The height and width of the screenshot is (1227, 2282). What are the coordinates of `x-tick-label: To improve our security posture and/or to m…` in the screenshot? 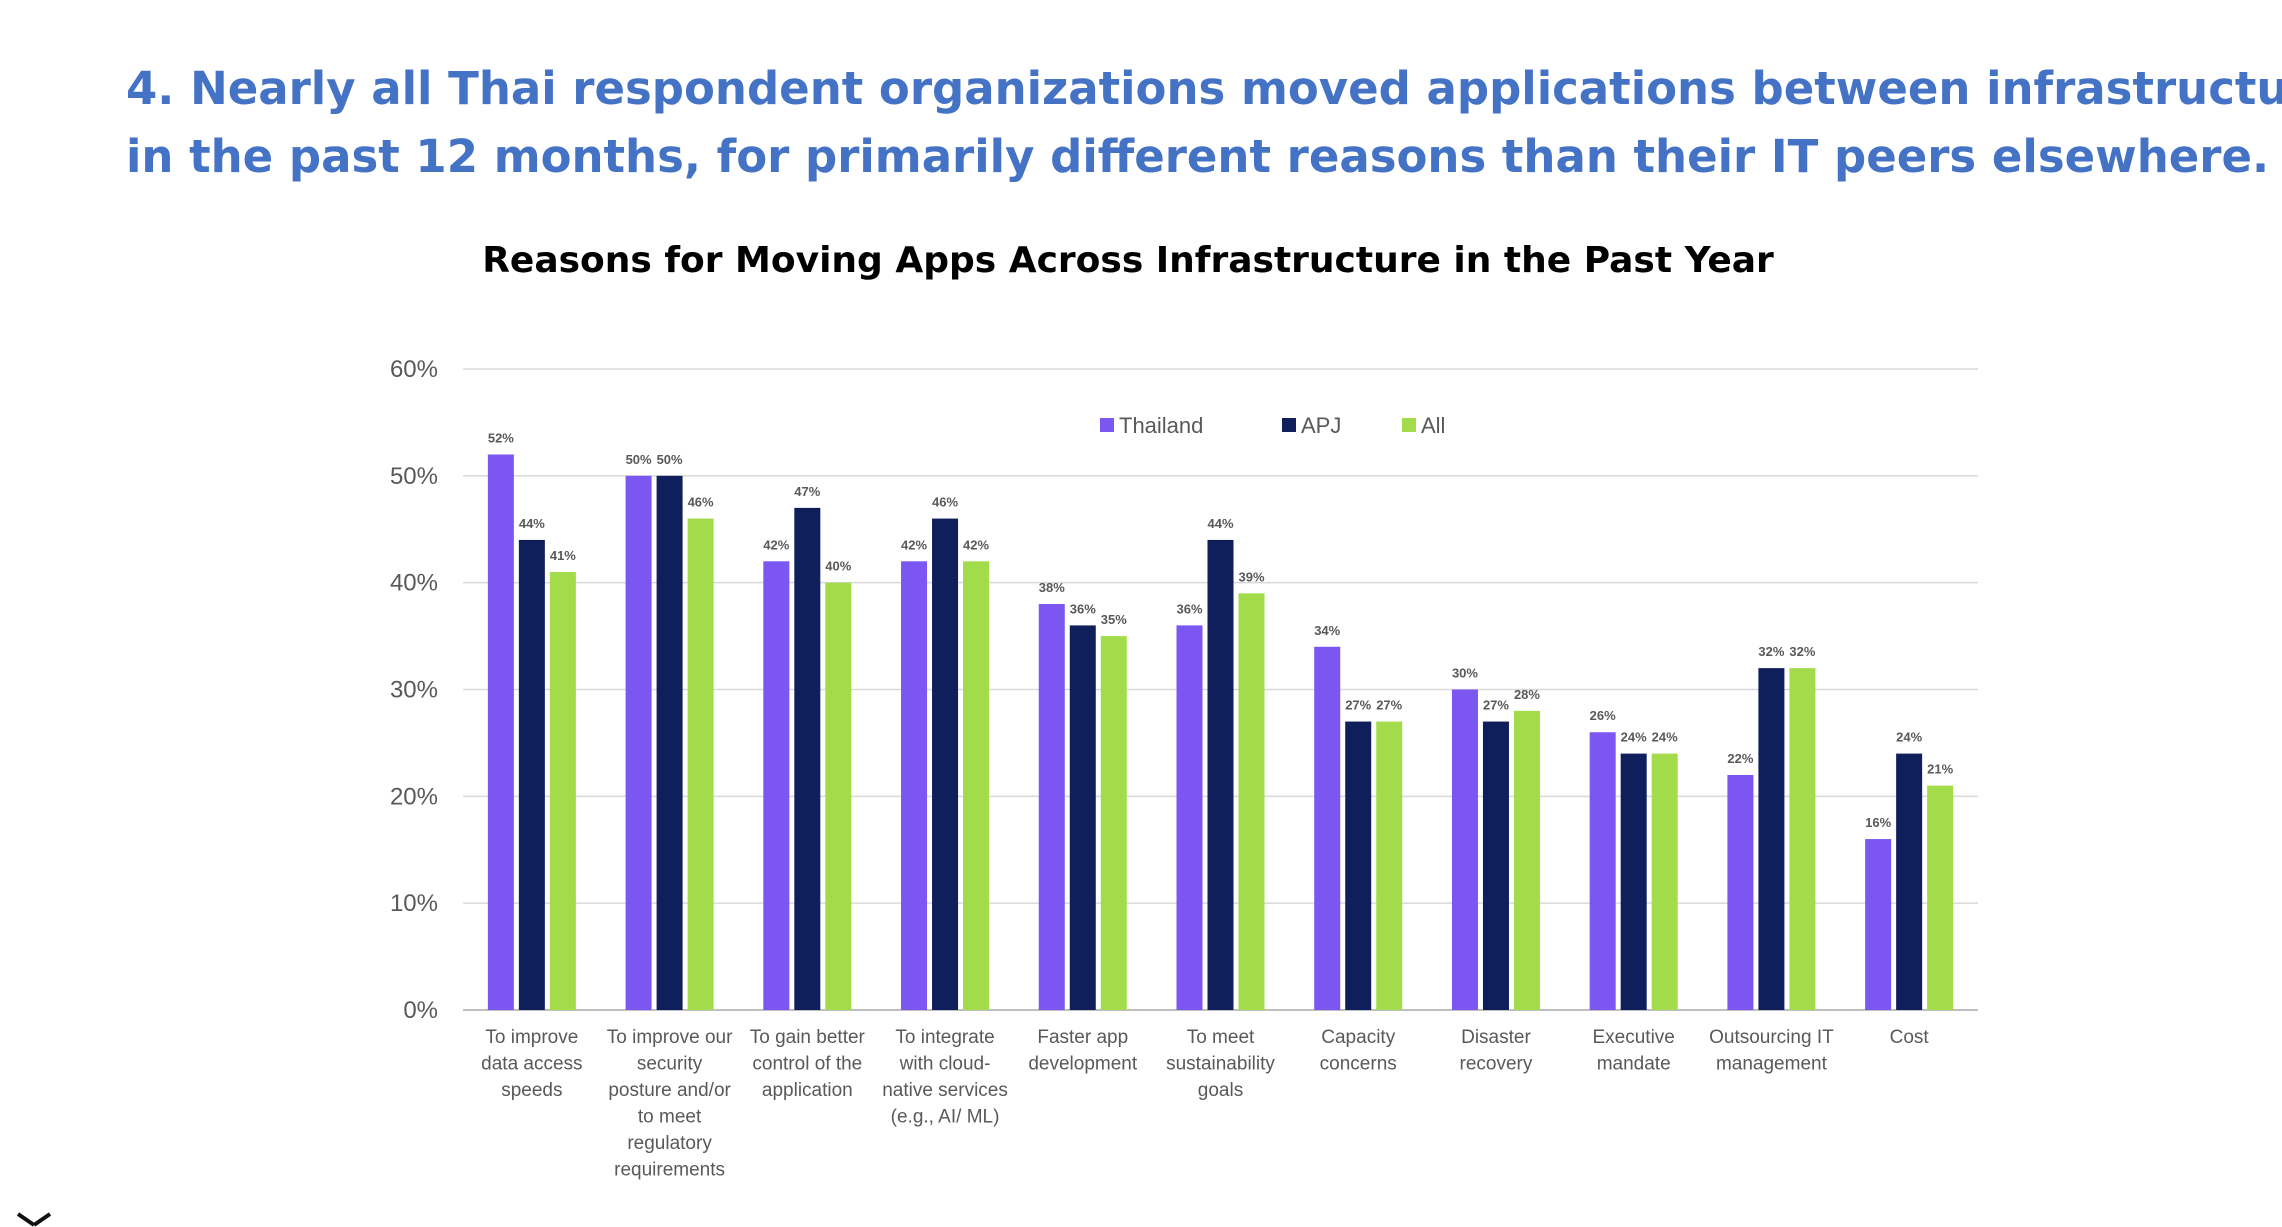 It's located at (670, 1104).